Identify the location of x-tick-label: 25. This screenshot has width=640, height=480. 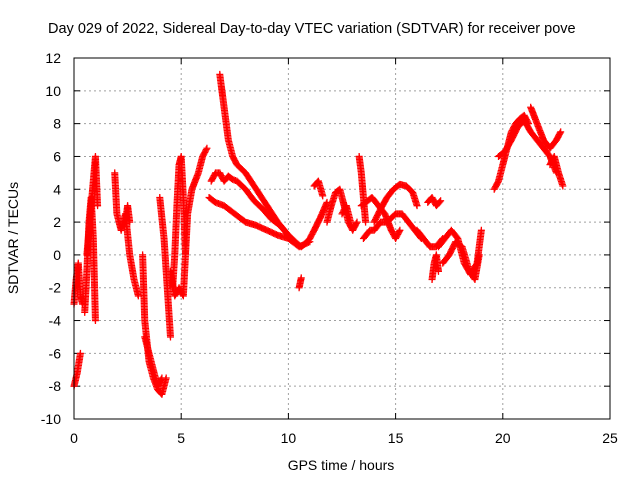
(610, 438).